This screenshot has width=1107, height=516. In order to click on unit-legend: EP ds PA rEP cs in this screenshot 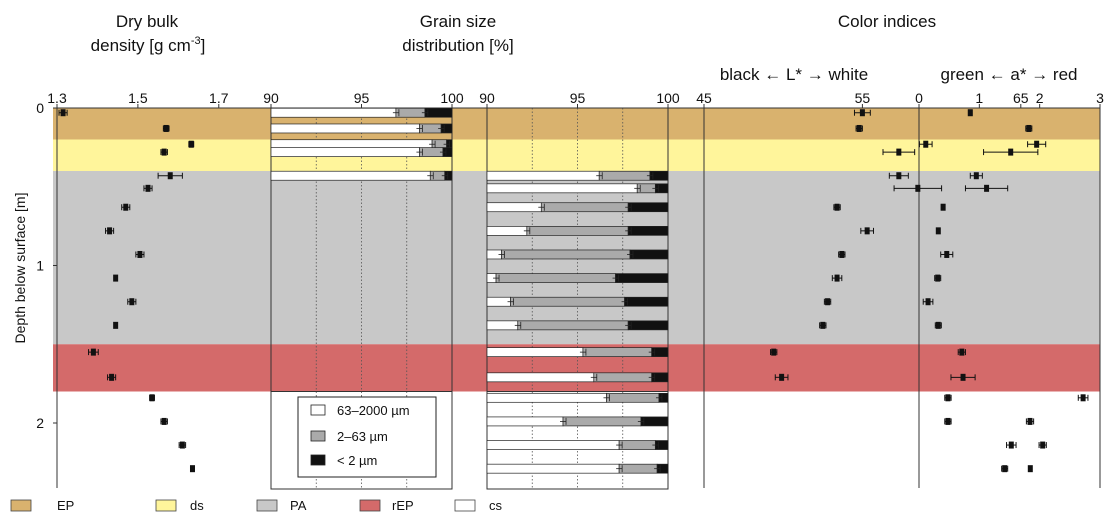, I will do `click(256, 505)`.